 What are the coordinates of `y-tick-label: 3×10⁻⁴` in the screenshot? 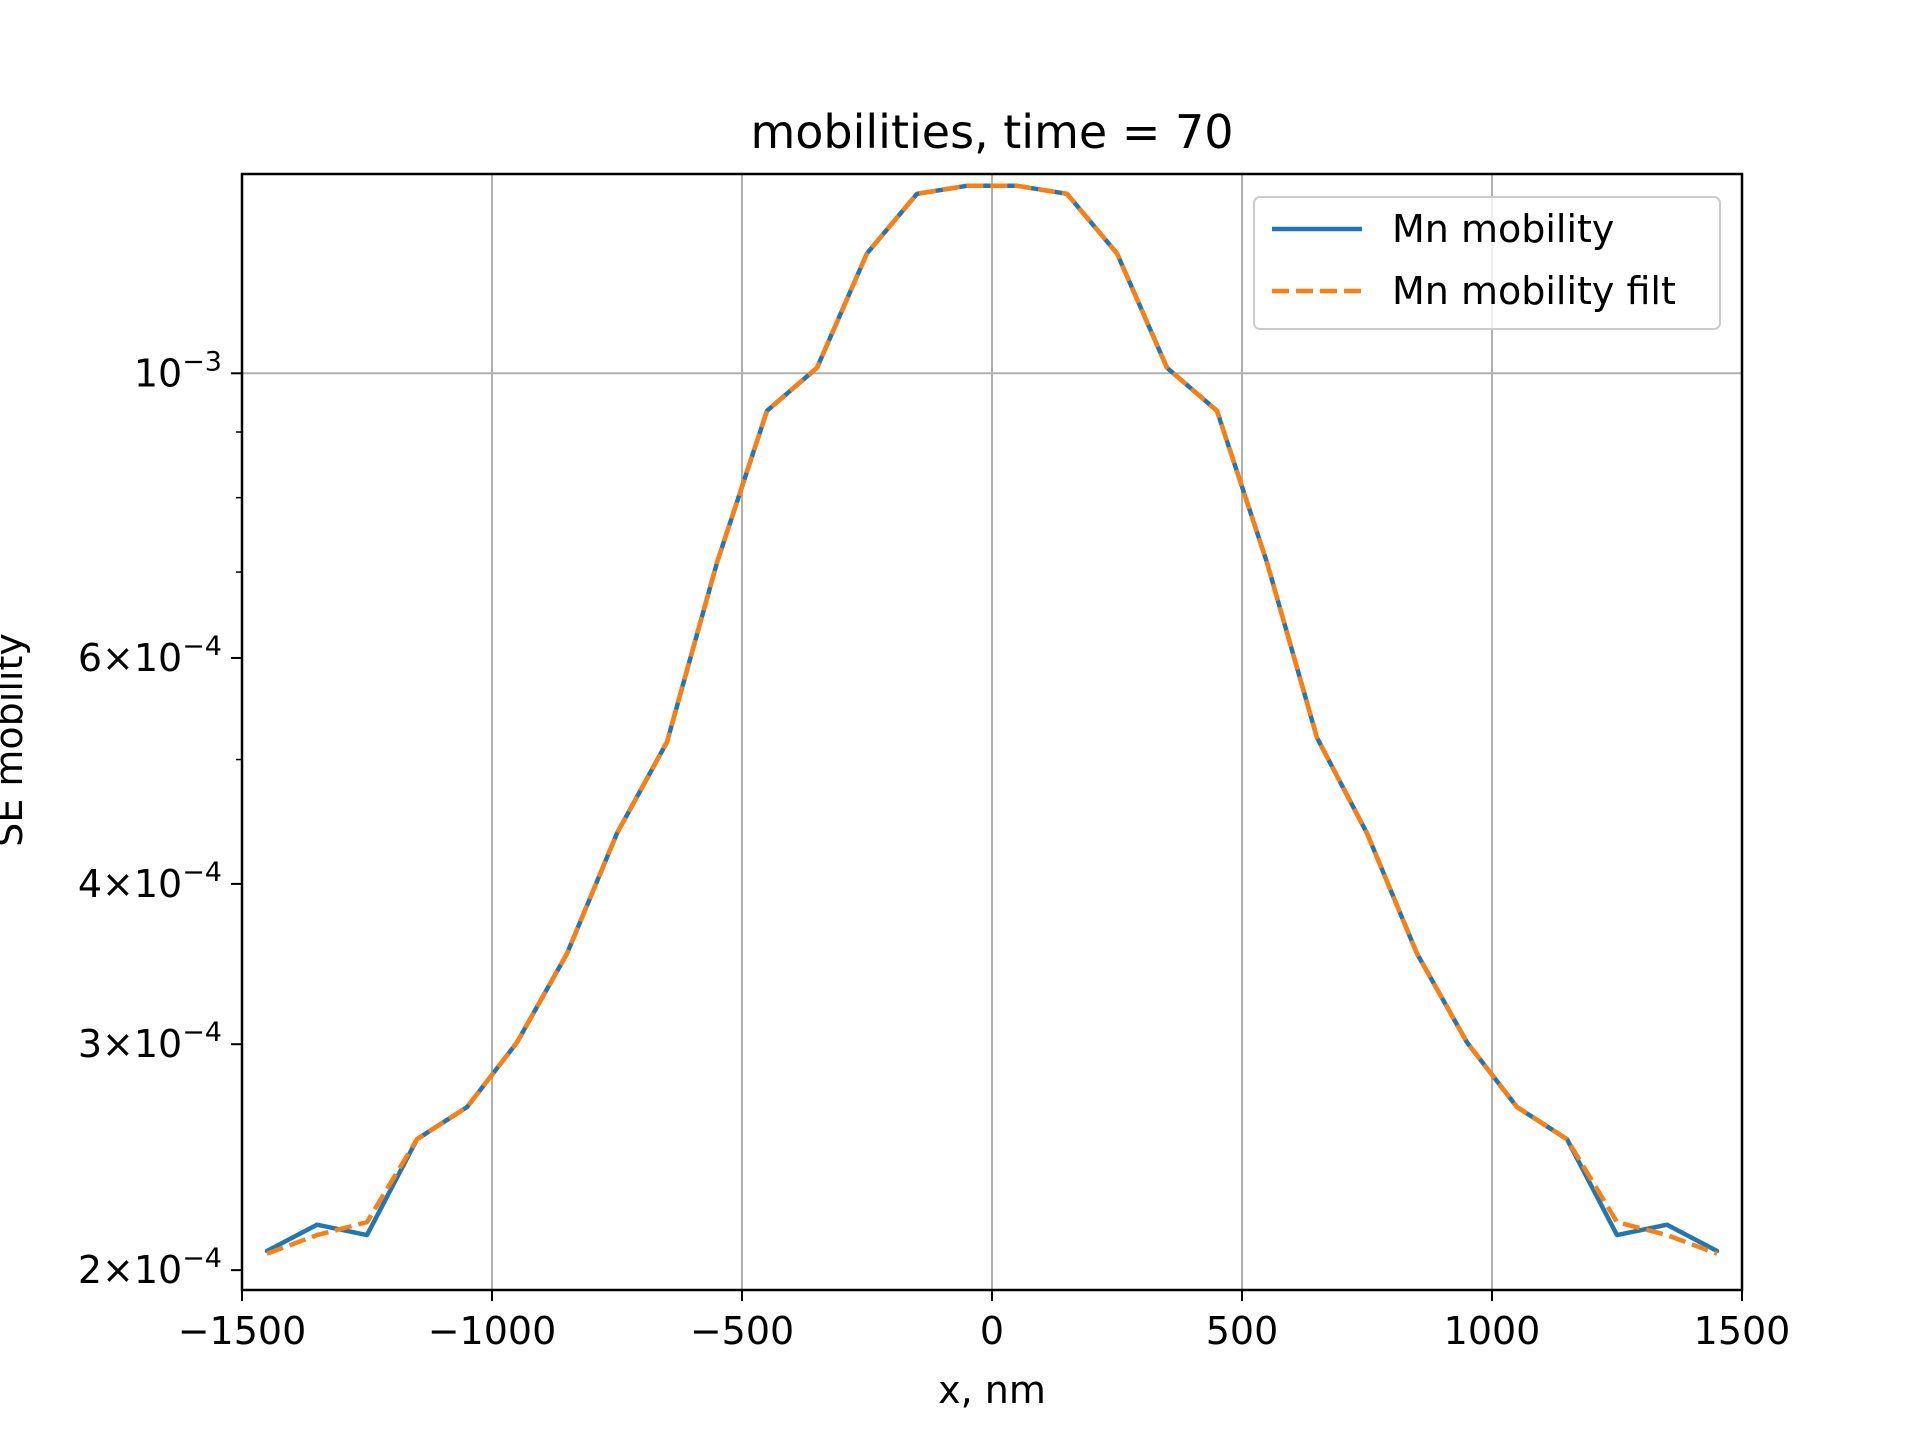 It's located at (150, 1041).